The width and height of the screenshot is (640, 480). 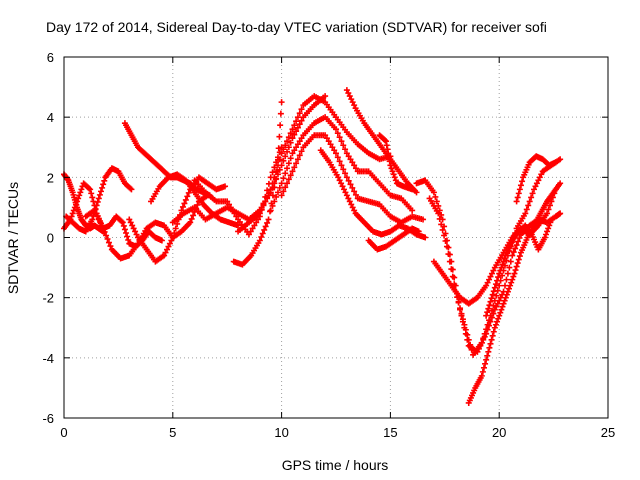 I want to click on y-tick-label: 0, so click(x=50, y=238).